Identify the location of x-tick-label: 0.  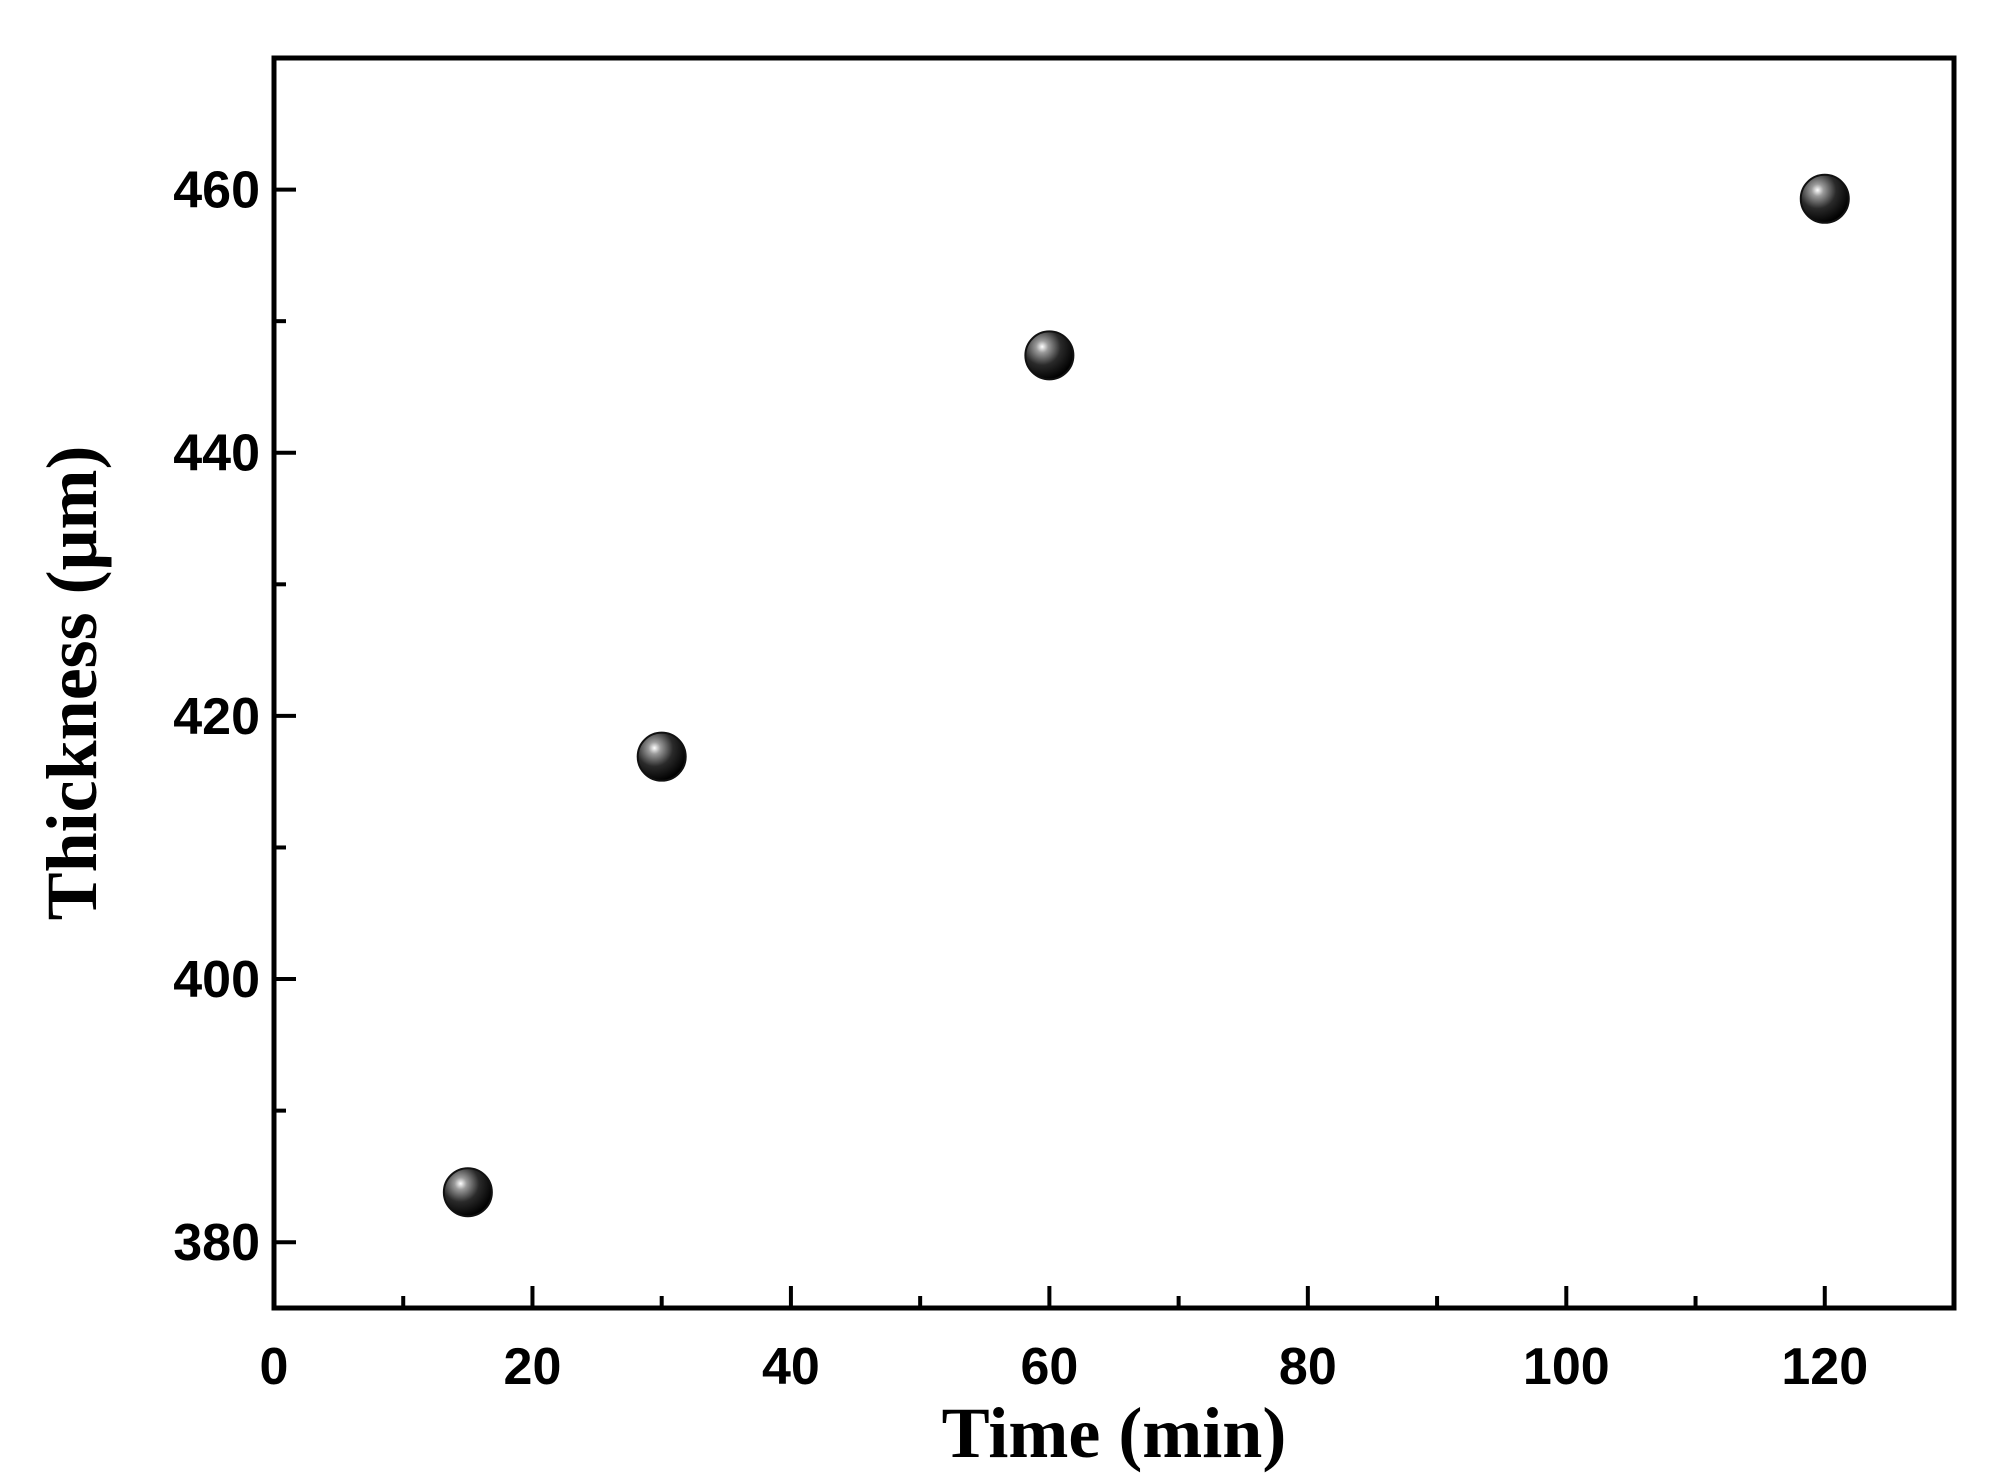
(274, 1367).